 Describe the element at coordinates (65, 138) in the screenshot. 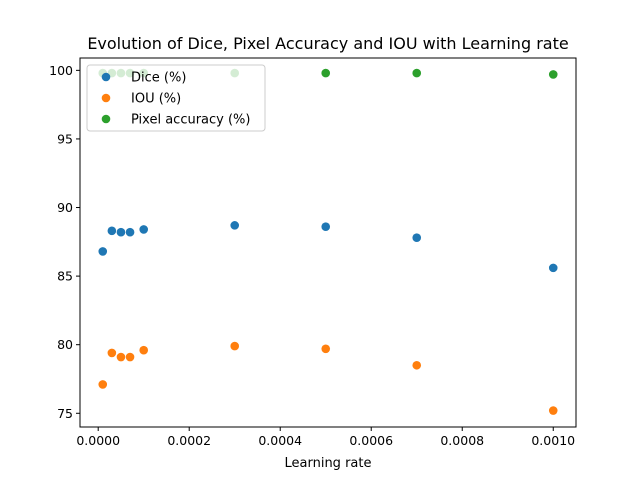

I see `y-tick-label: 95` at that location.